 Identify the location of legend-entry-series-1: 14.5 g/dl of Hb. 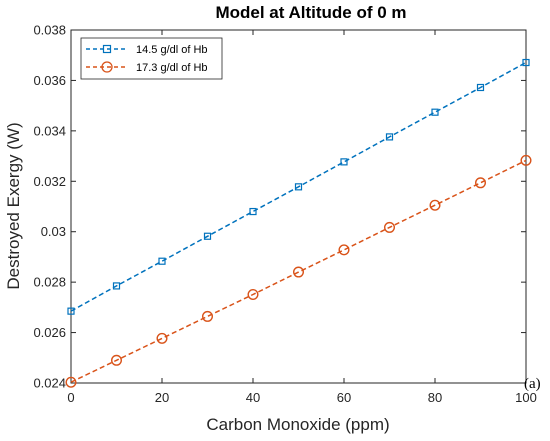
(147, 50).